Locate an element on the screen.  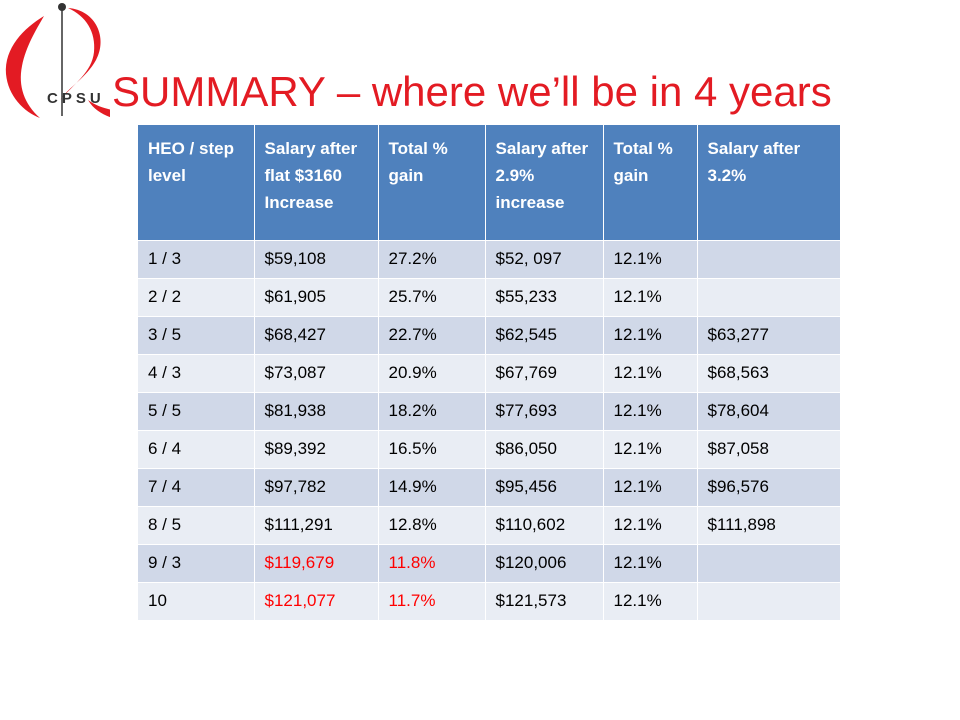
total-gain-flat-cell: 22.7% is located at coordinates (432, 334).